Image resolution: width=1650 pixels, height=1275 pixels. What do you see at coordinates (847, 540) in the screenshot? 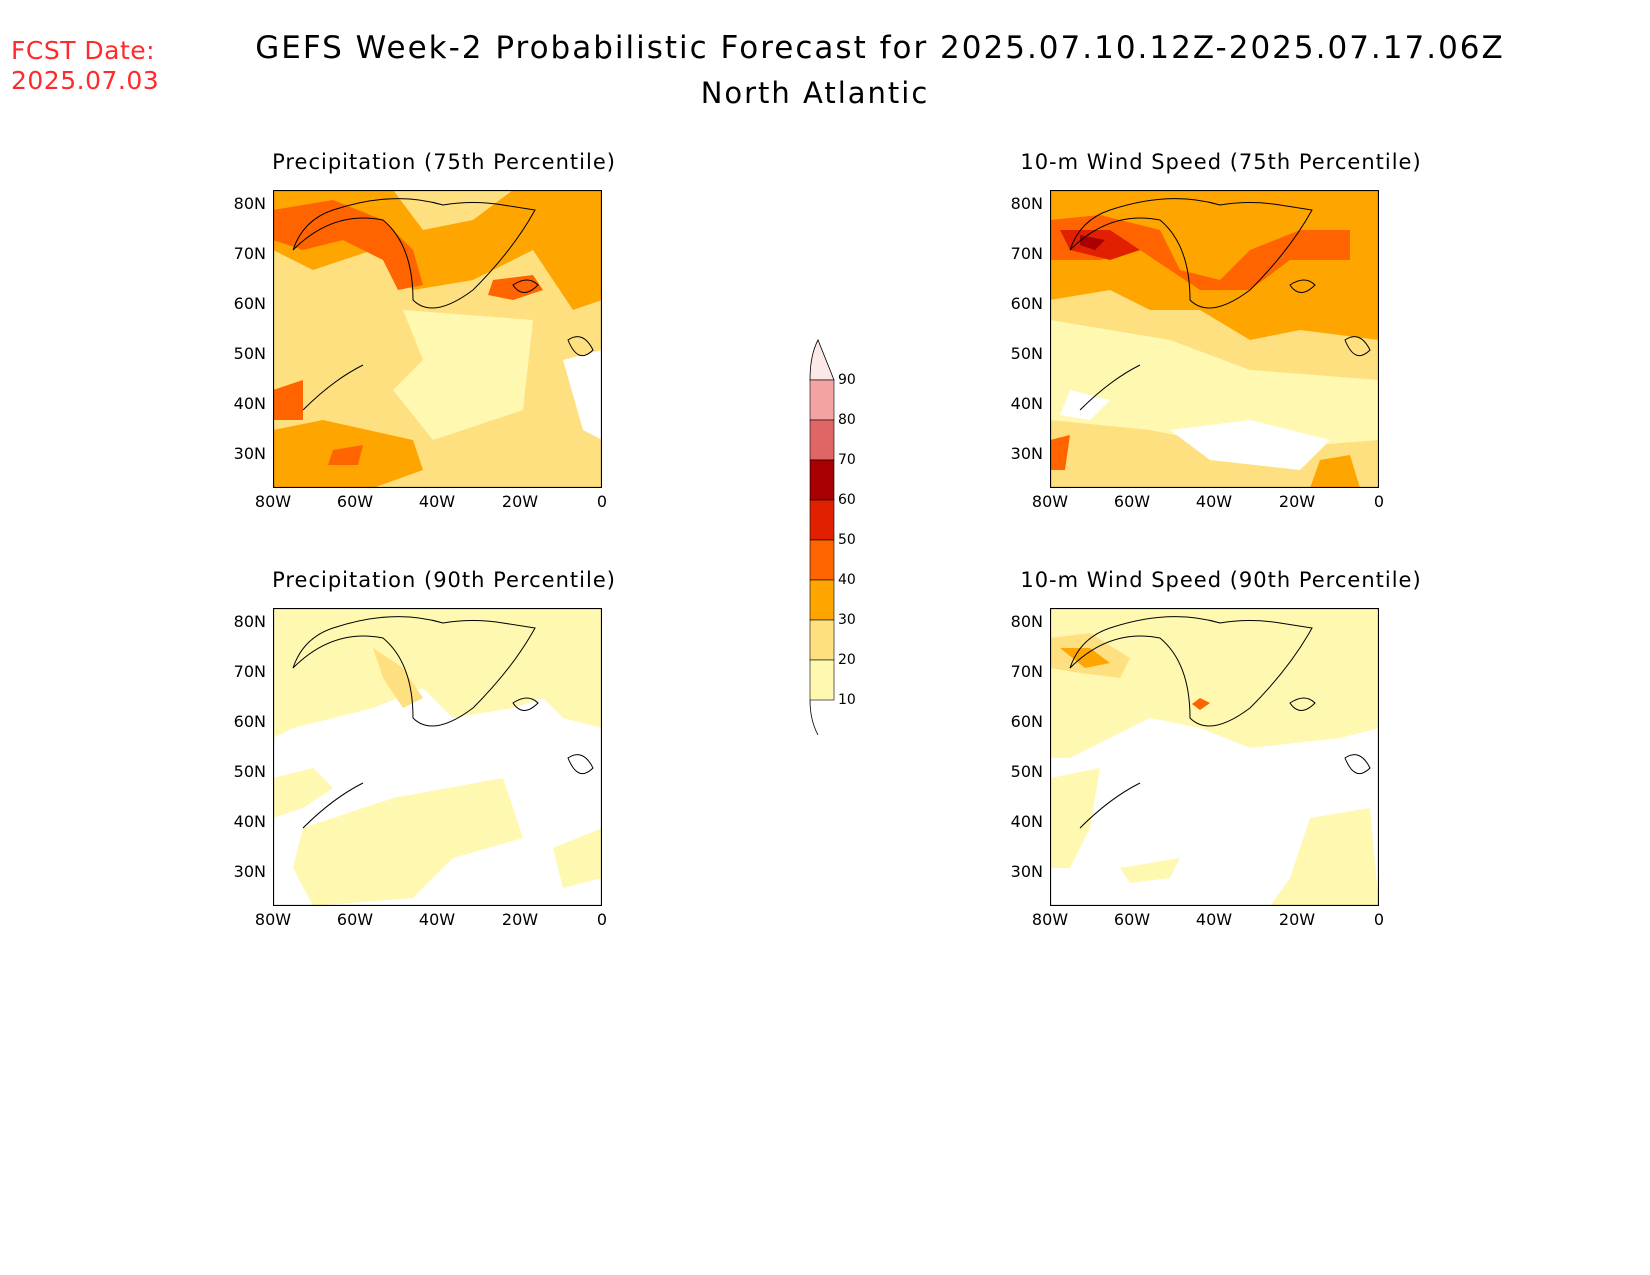
I see `colorbar-label: 50` at bounding box center [847, 540].